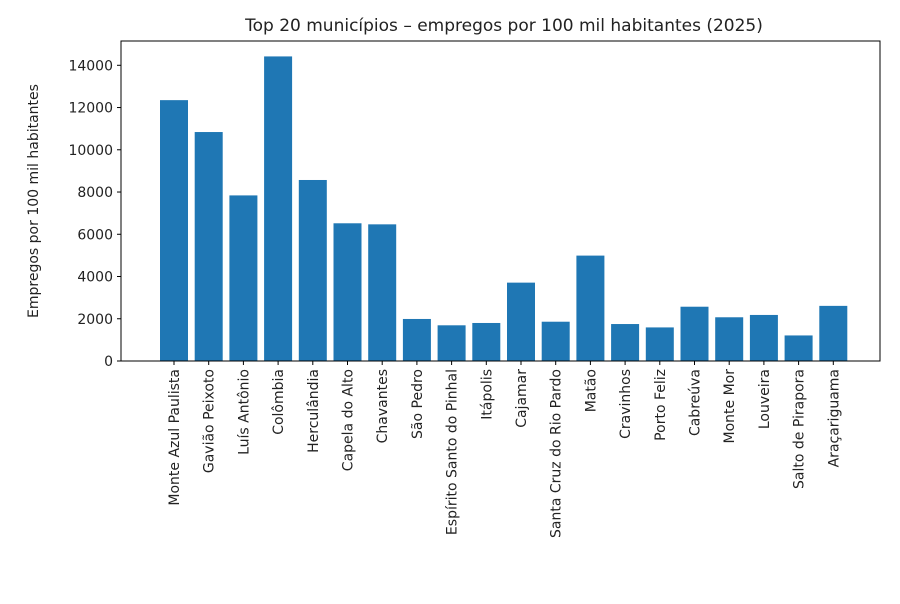  Describe the element at coordinates (108, 362) in the screenshot. I see `y-tick-label: 0` at that location.